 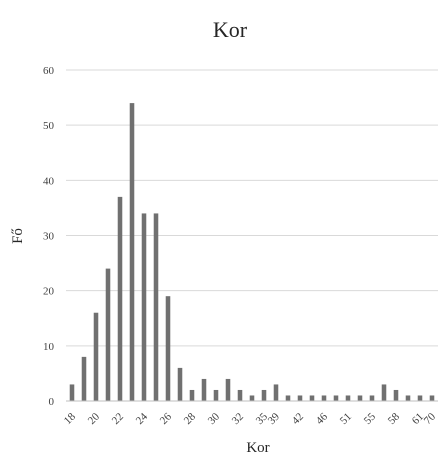 What do you see at coordinates (49, 181) in the screenshot?
I see `y-tick-label: 40` at bounding box center [49, 181].